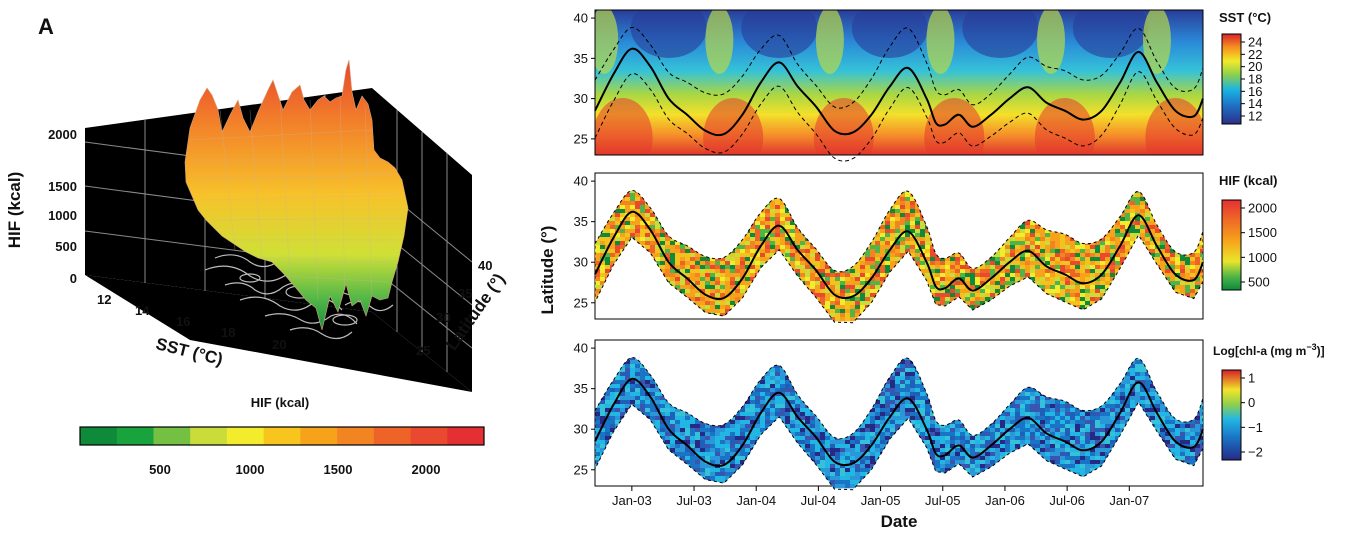  Describe the element at coordinates (62, 186) in the screenshot. I see `z-tick-label: 1500` at that location.